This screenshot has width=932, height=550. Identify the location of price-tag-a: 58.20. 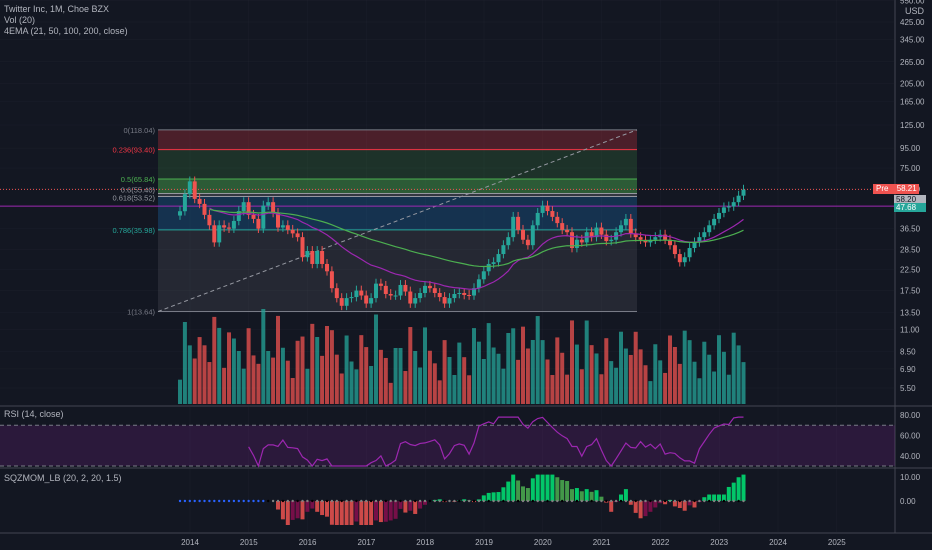
(910, 199).